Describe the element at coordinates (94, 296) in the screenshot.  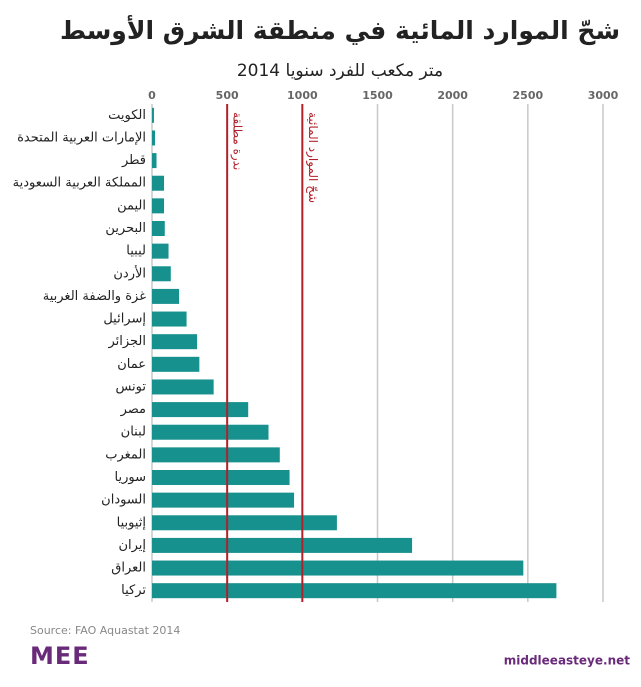
I see `y-tick-label: غزة والضفة الغربية` at that location.